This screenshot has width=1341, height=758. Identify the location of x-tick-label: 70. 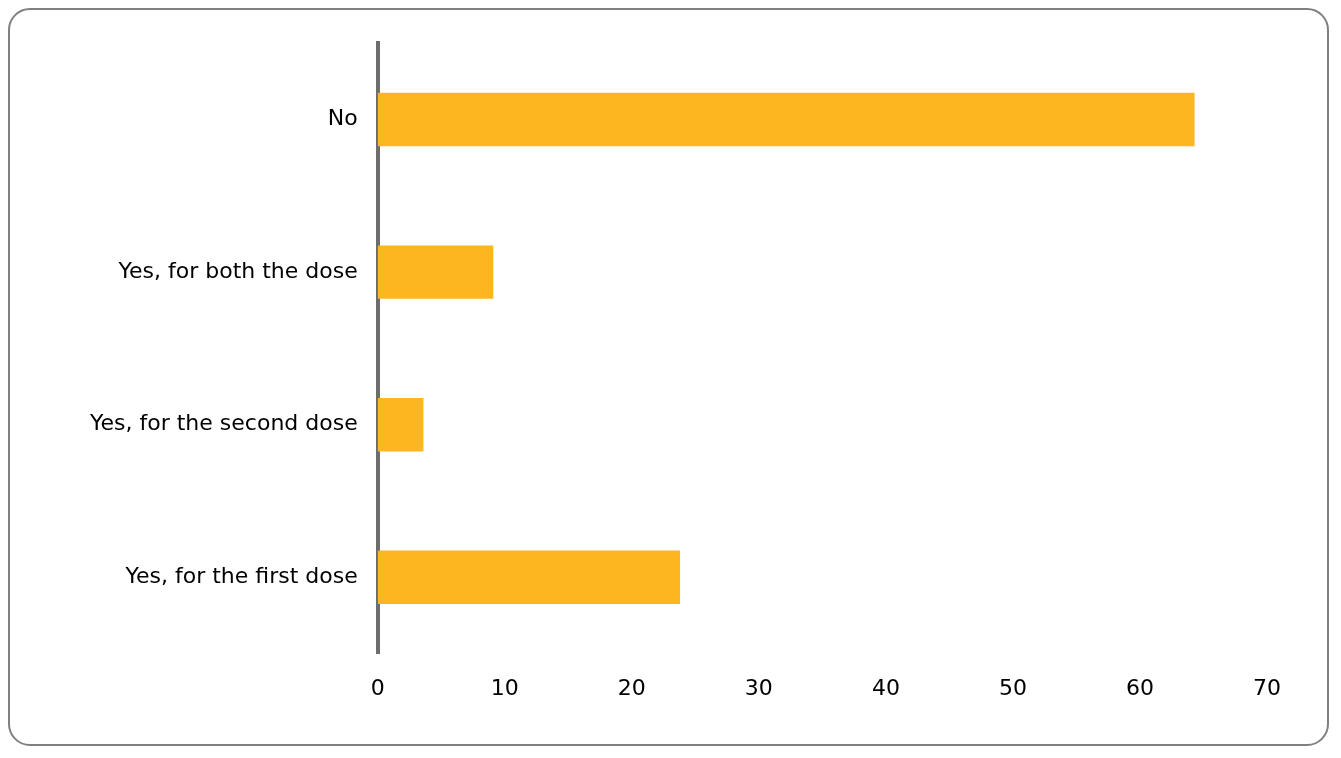
(1267, 687).